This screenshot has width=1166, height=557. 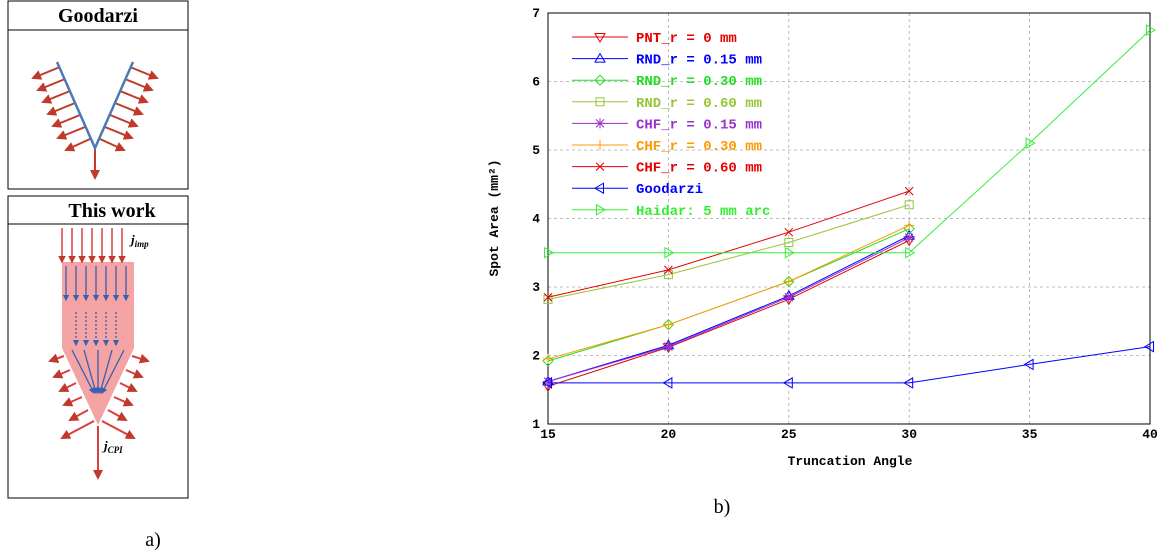 What do you see at coordinates (92, 246) in the screenshot?
I see `incident-arrows` at bounding box center [92, 246].